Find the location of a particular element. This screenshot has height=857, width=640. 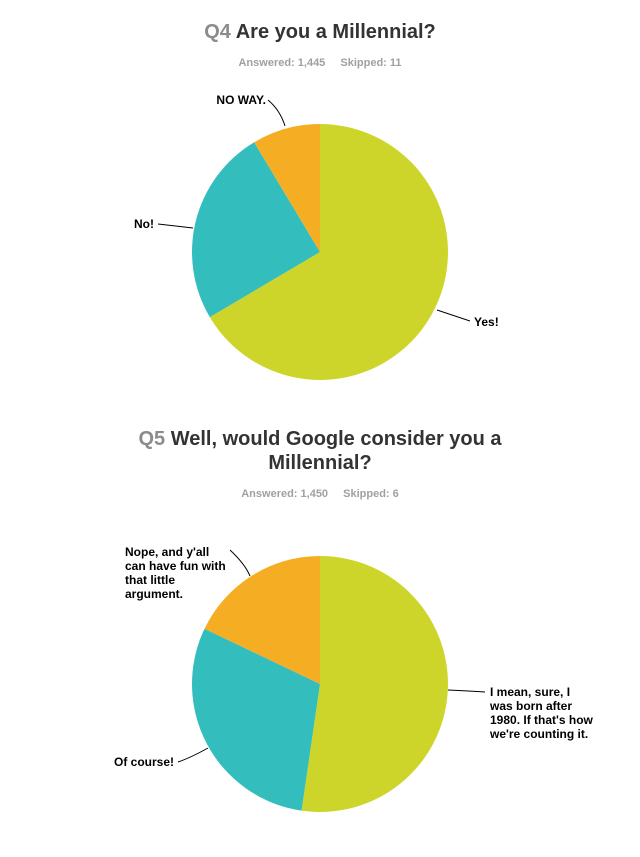

slice-label: argument. is located at coordinates (154, 594).